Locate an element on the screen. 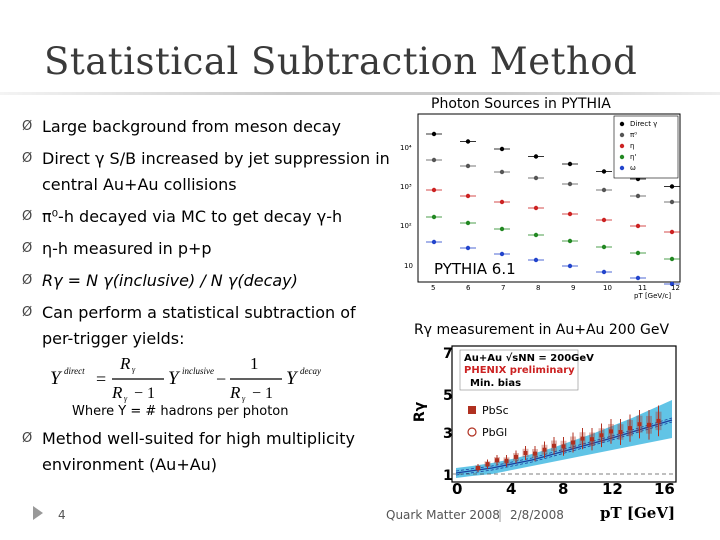 The width and height of the screenshot is (720, 540). formula-frac1-den: R is located at coordinates (117, 392).